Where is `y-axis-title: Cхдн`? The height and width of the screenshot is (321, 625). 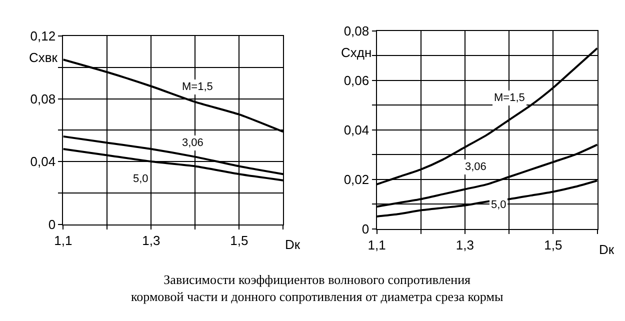 y-axis-title: Cхдн is located at coordinates (356, 52).